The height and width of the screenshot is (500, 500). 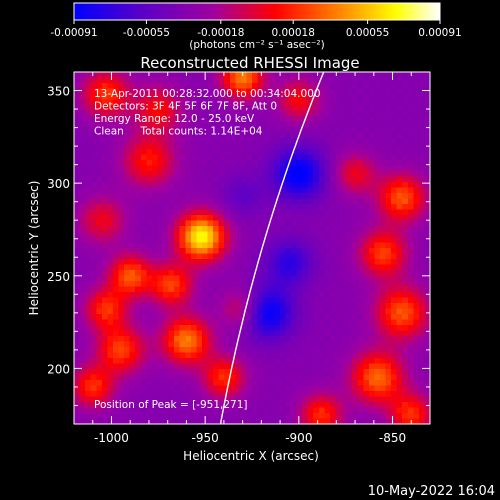 What do you see at coordinates (256, 45) in the screenshot?
I see `colorbar-unit-label: (photons cm⁻² s⁻¹ asec⁻²)` at bounding box center [256, 45].